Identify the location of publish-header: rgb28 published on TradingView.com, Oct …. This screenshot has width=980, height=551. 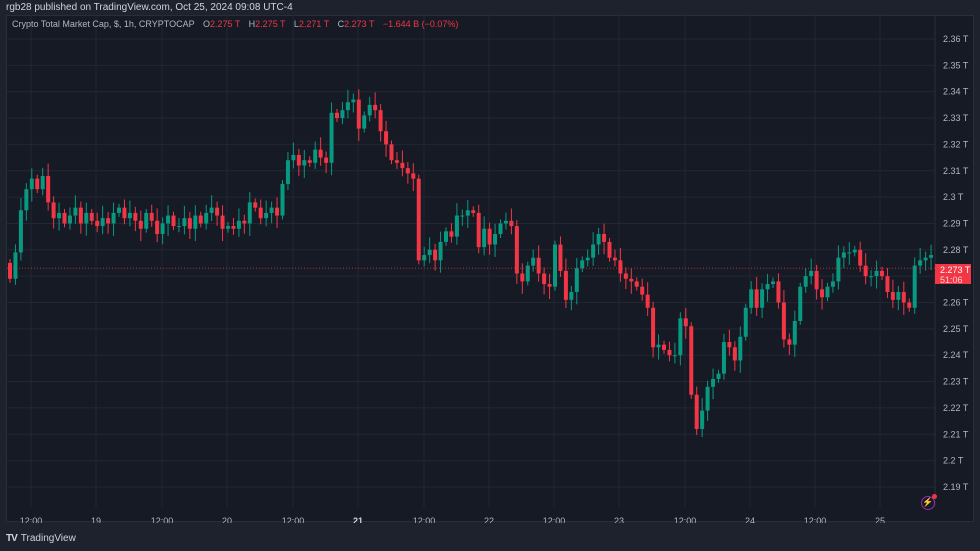
(490, 7).